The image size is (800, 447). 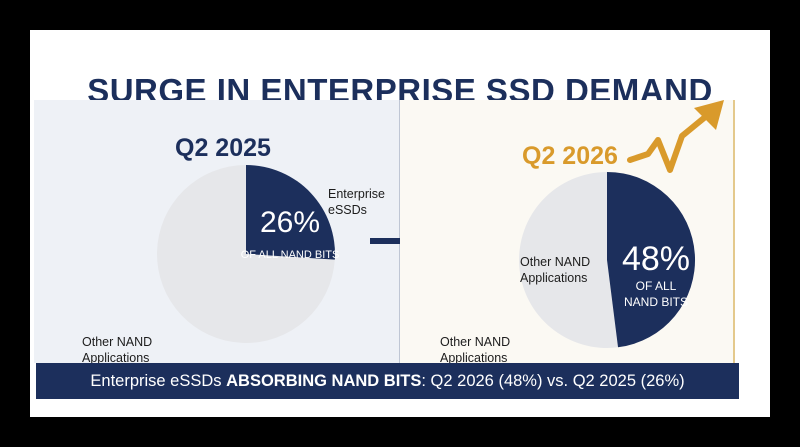 I want to click on pie-slice-other-nand-2025, so click(x=245, y=254).